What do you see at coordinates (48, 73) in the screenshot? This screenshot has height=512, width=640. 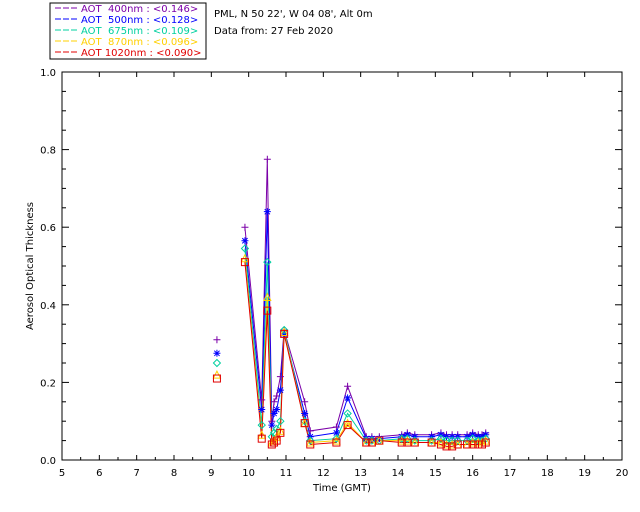 I see `y-tick-label: 1.0` at bounding box center [48, 73].